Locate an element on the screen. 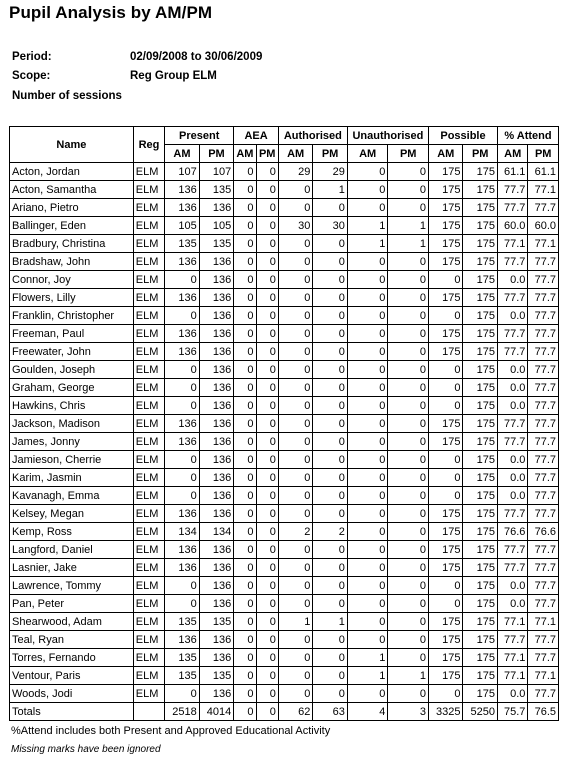  cell-authorised-am: 29 is located at coordinates (295, 171).